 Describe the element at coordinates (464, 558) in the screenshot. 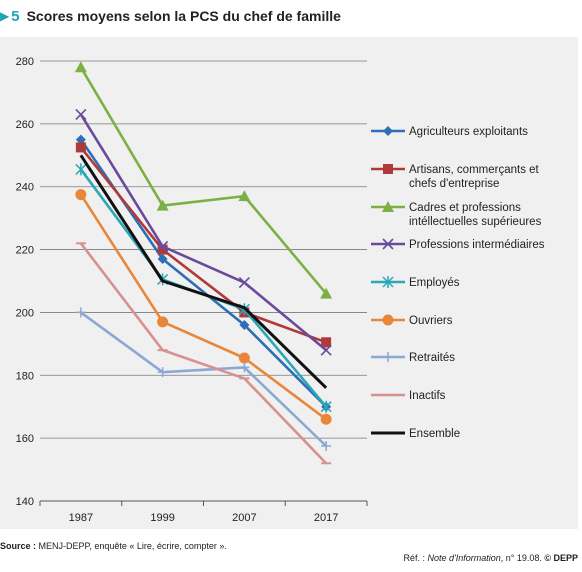

I see `ref-publication: Note d'Information` at that location.